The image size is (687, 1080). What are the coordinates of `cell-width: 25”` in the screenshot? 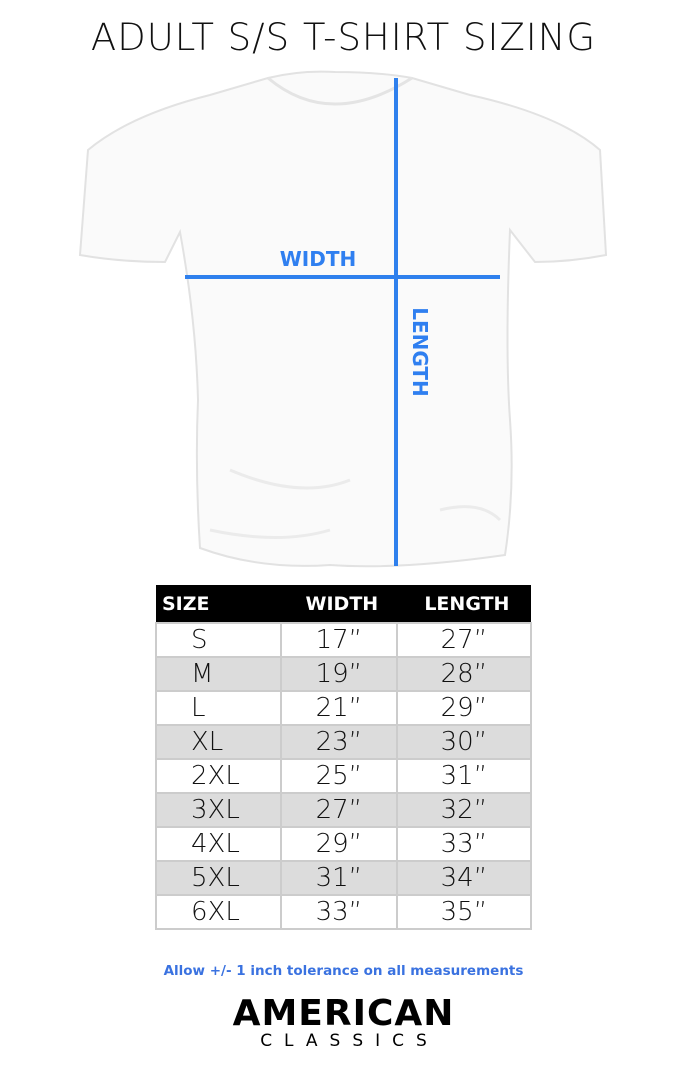 It's located at (338, 776).